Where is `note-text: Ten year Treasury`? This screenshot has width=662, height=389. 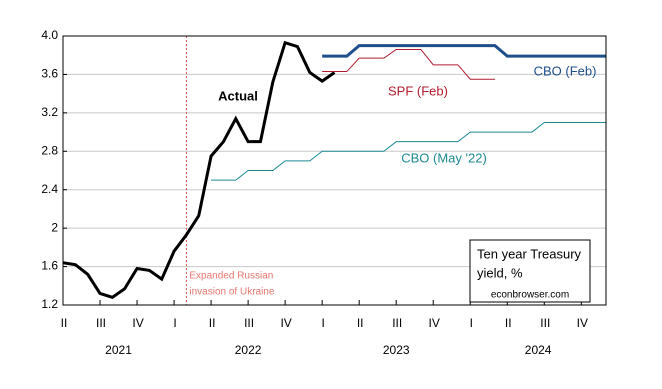 note-text: Ten year Treasury is located at coordinates (529, 253).